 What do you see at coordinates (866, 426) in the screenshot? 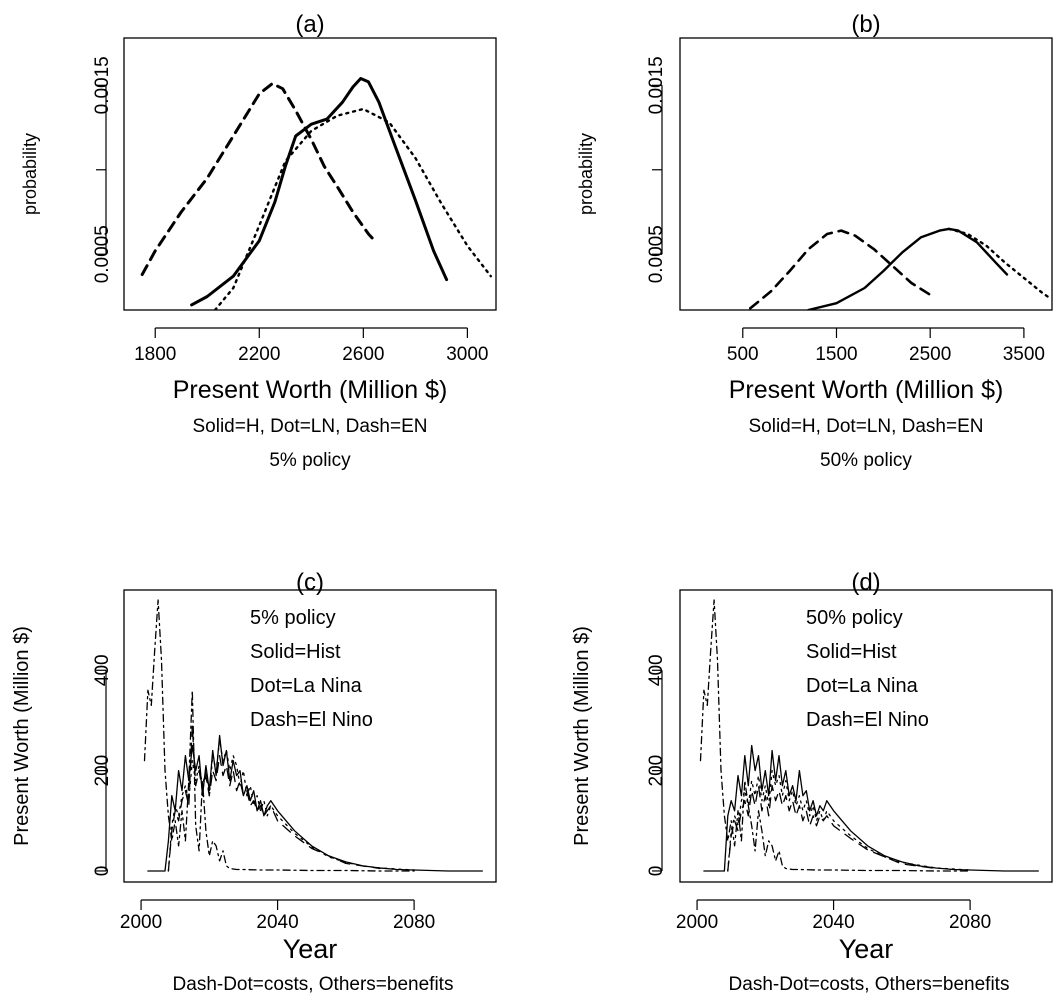
I see `subtitle-line-b: Solid=H, Dot=LN, Dash=EN` at bounding box center [866, 426].